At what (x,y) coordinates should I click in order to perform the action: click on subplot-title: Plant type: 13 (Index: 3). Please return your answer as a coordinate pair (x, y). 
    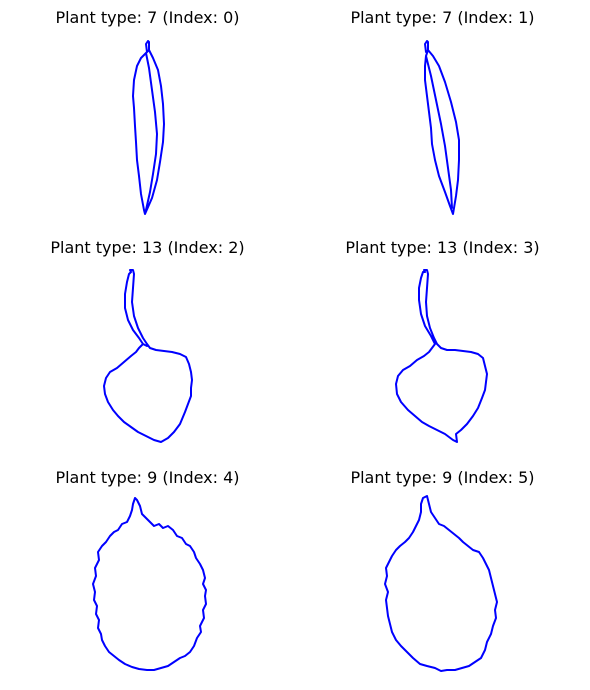
    Looking at the image, I should click on (442, 247).